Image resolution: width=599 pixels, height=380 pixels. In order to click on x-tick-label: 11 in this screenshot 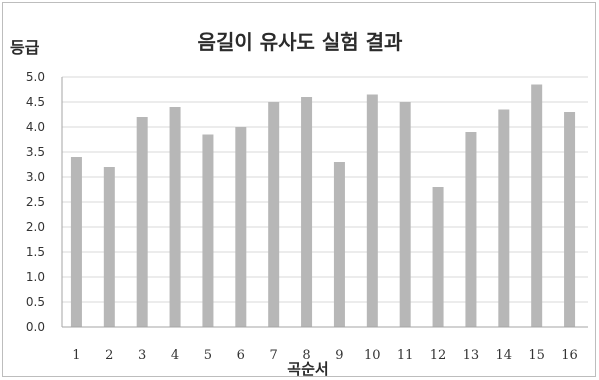, I will do `click(405, 355)`.